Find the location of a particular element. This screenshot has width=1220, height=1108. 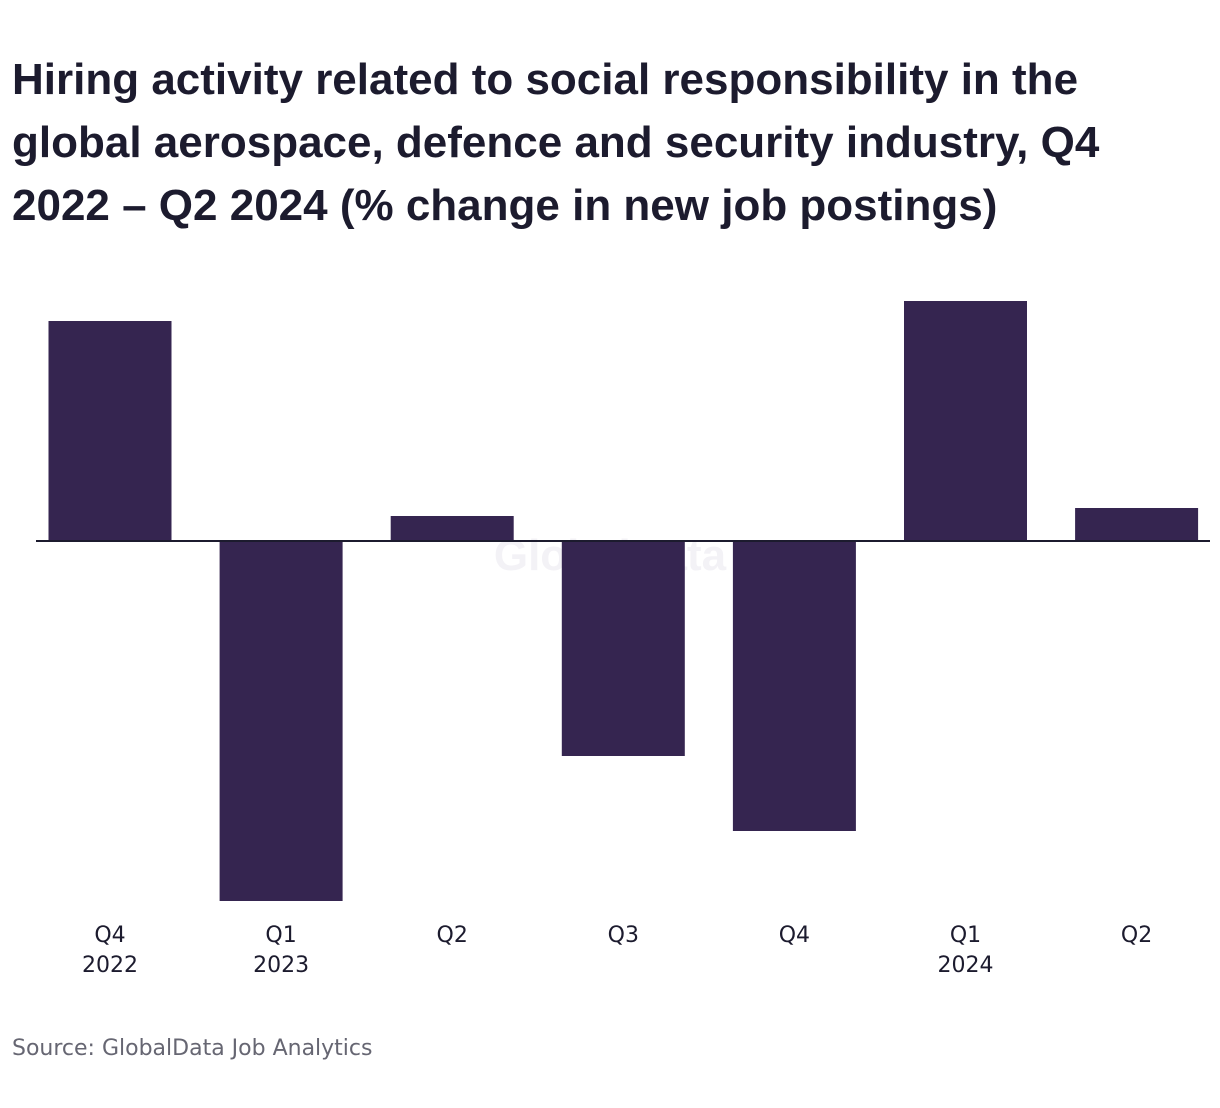

x-tick-label-0: Q4 is located at coordinates (109, 935).